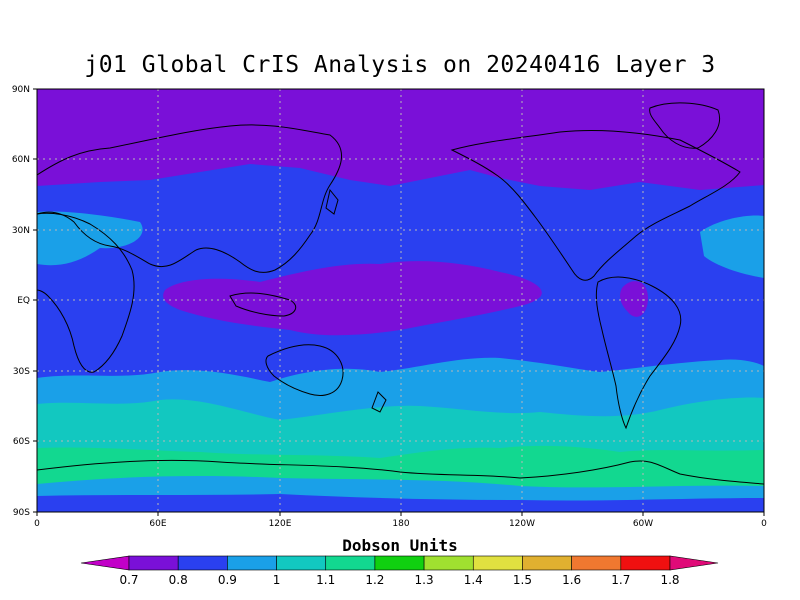 The height and width of the screenshot is (600, 800). What do you see at coordinates (352, 298) in the screenshot?
I see `field-tropical-low` at bounding box center [352, 298].